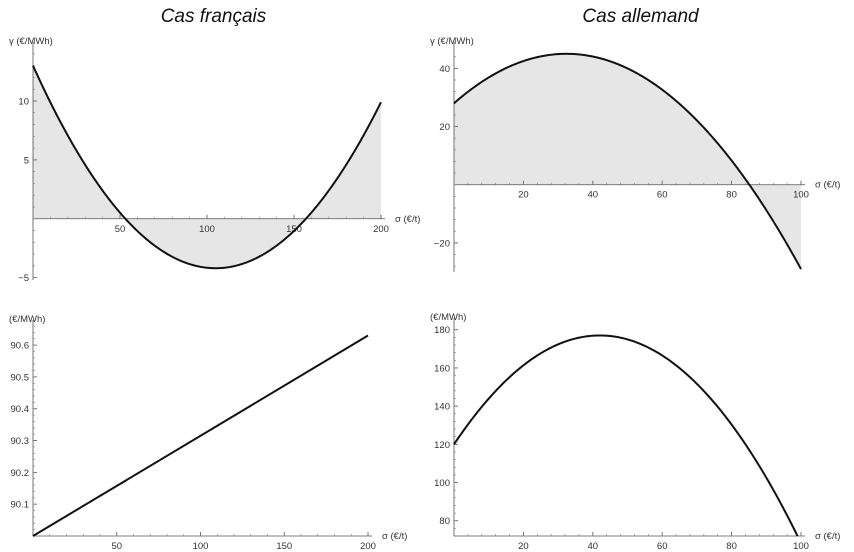 This screenshot has height=552, width=854. Describe the element at coordinates (20, 505) in the screenshot. I see `y-tick-label: 90.1` at that location.